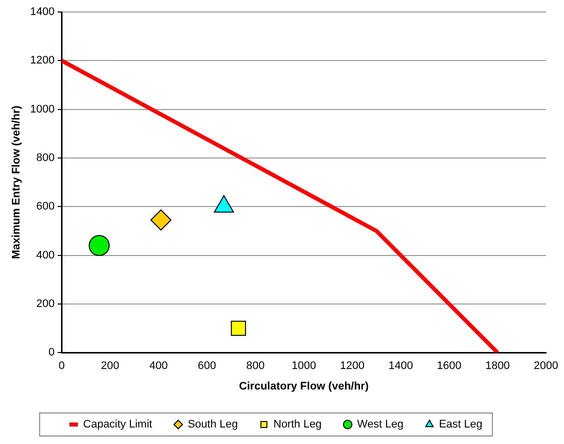  I want to click on x-tick-label: 1600, so click(449, 366).